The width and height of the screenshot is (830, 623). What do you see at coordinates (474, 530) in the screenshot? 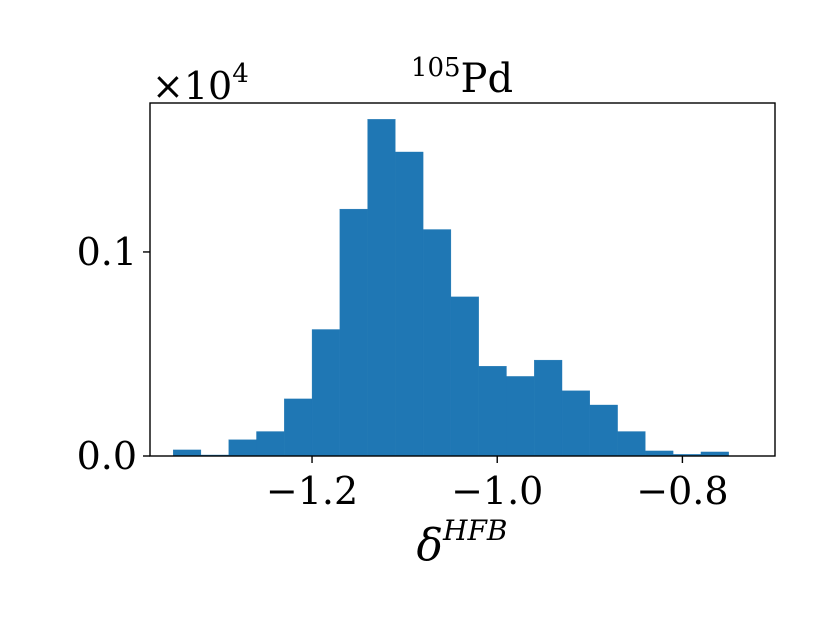
I see `x-label-superscript: HFB` at bounding box center [474, 530].